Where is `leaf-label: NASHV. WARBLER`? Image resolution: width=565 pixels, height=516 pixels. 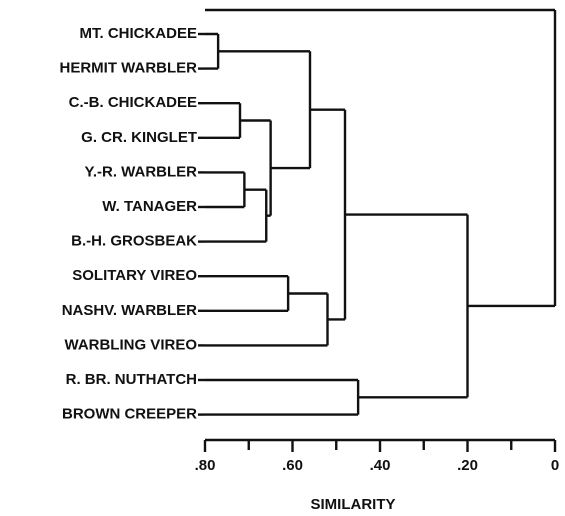 leaf-label: NASHV. WARBLER is located at coordinates (129, 310).